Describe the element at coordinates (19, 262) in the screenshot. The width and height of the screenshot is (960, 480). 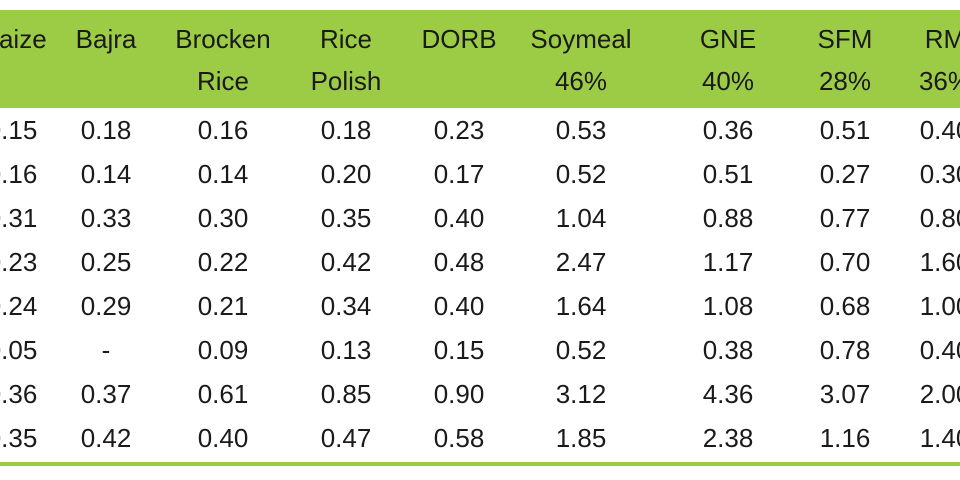
I see `cell-maize: 0.23` at that location.